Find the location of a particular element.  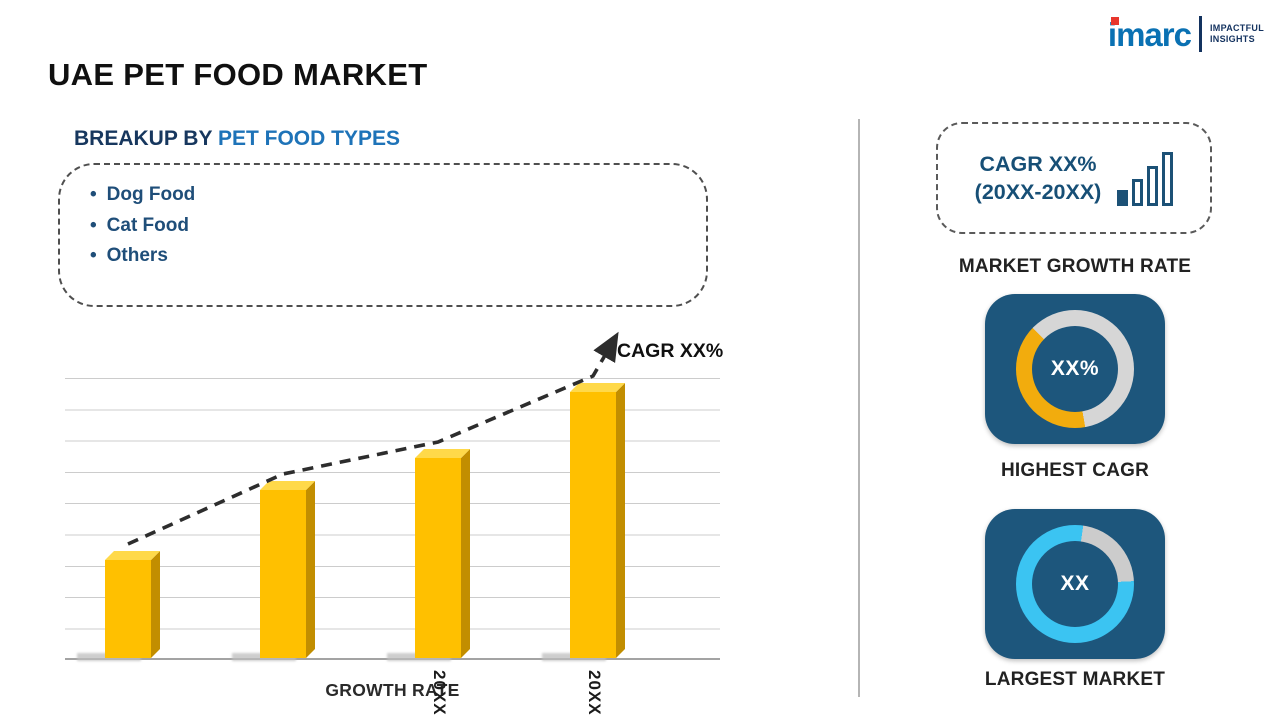

caption-largest-market: LARGEST MARKET is located at coordinates (1075, 679).